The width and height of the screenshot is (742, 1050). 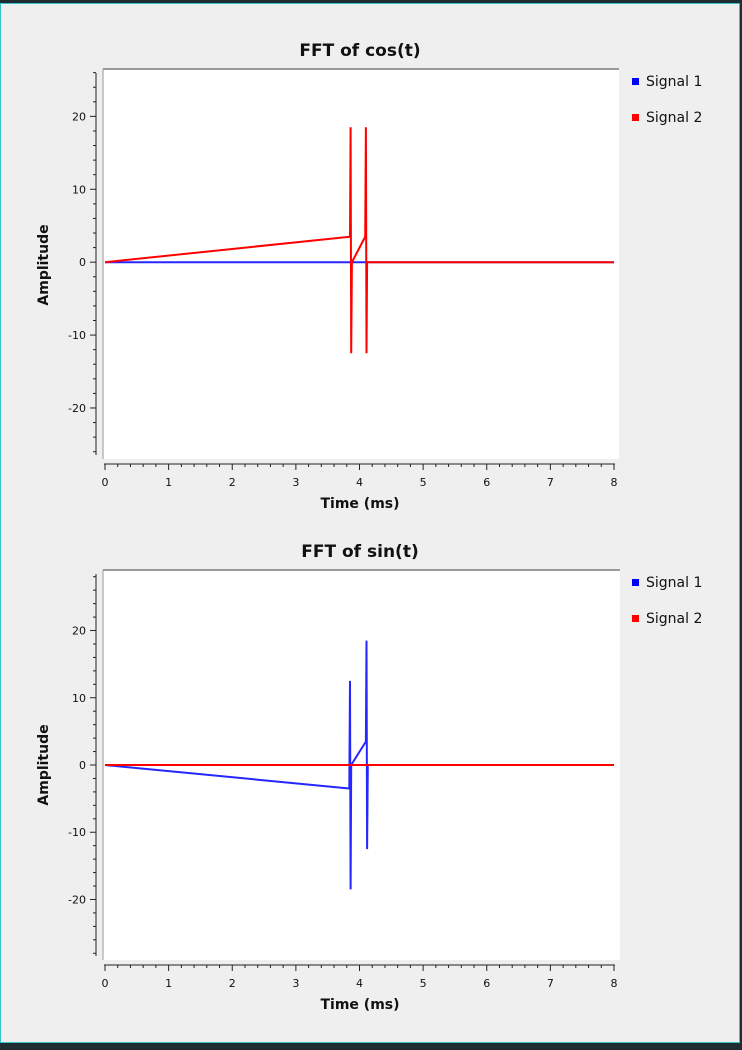 What do you see at coordinates (359, 552) in the screenshot?
I see `chart-title: FFT of sin(t)` at bounding box center [359, 552].